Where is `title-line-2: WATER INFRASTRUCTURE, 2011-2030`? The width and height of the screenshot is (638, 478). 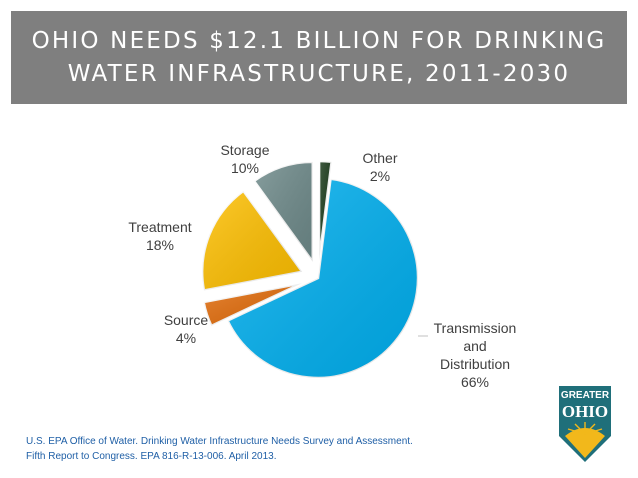 title-line-2: WATER INFRASTRUCTURE, 2011-2030 is located at coordinates (319, 73).